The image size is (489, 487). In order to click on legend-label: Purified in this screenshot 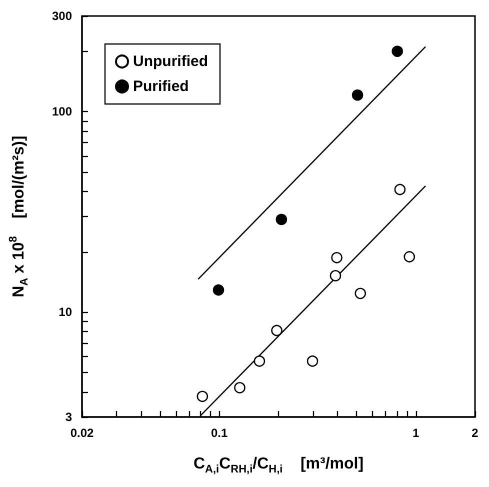, I will do `click(161, 86)`.